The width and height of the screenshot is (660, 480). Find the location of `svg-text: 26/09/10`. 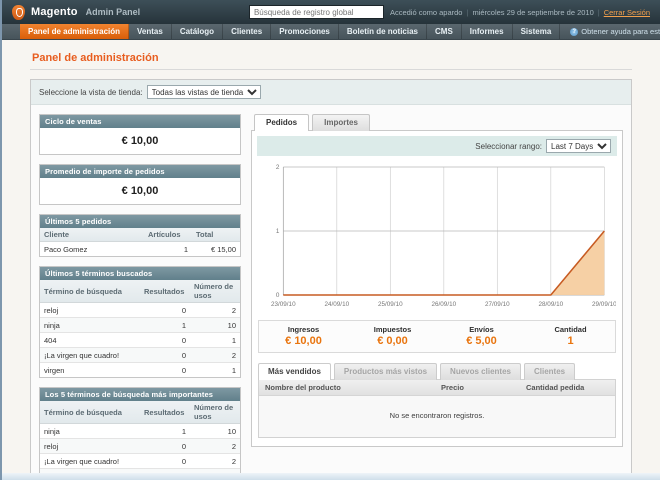

svg-text: 26/09/10 is located at coordinates (444, 304).